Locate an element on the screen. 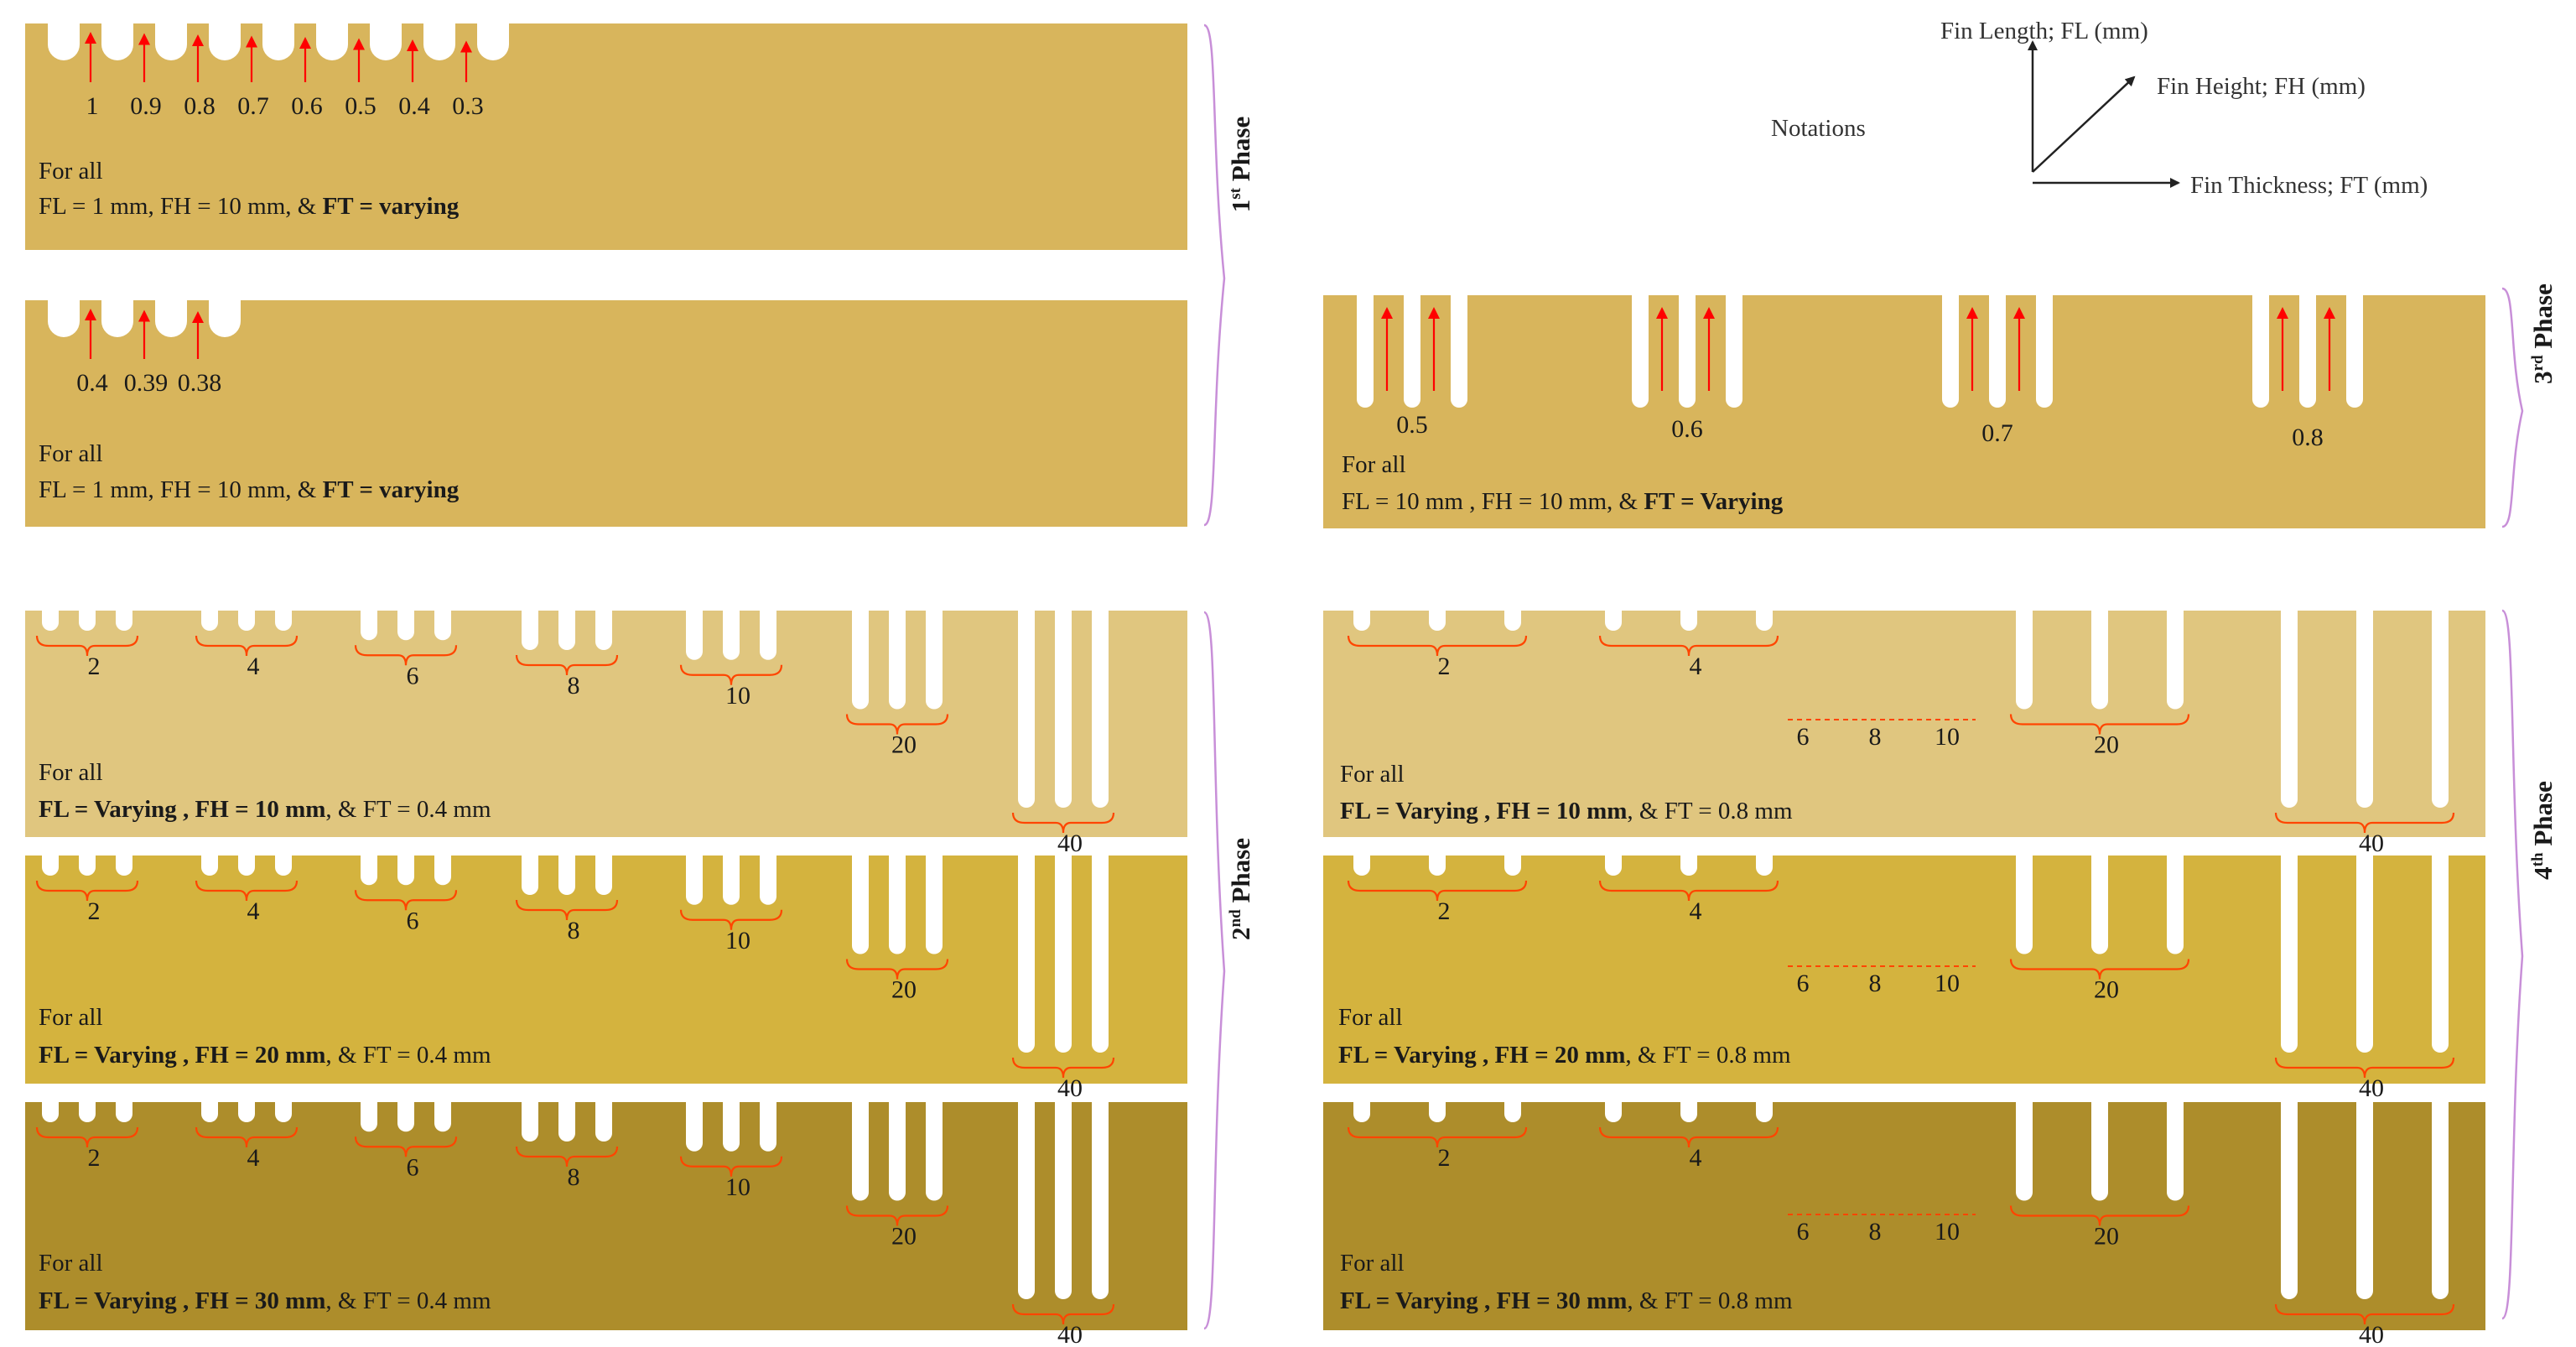  phase4-bracket is located at coordinates (2512, 965).